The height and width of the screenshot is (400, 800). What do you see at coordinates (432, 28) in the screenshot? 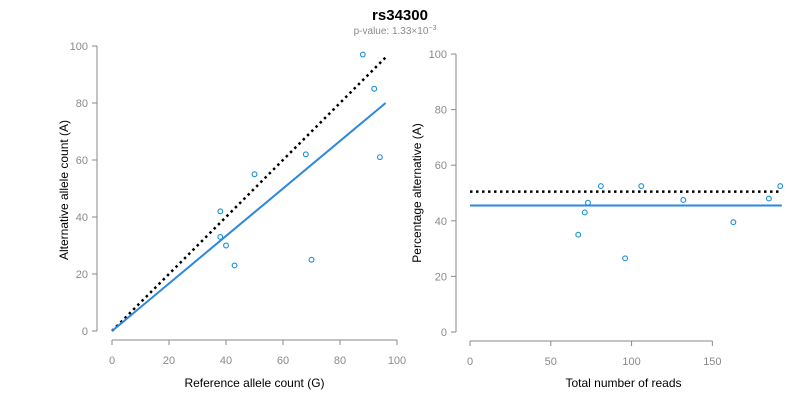
I see `p-value-exponent: −3` at bounding box center [432, 28].